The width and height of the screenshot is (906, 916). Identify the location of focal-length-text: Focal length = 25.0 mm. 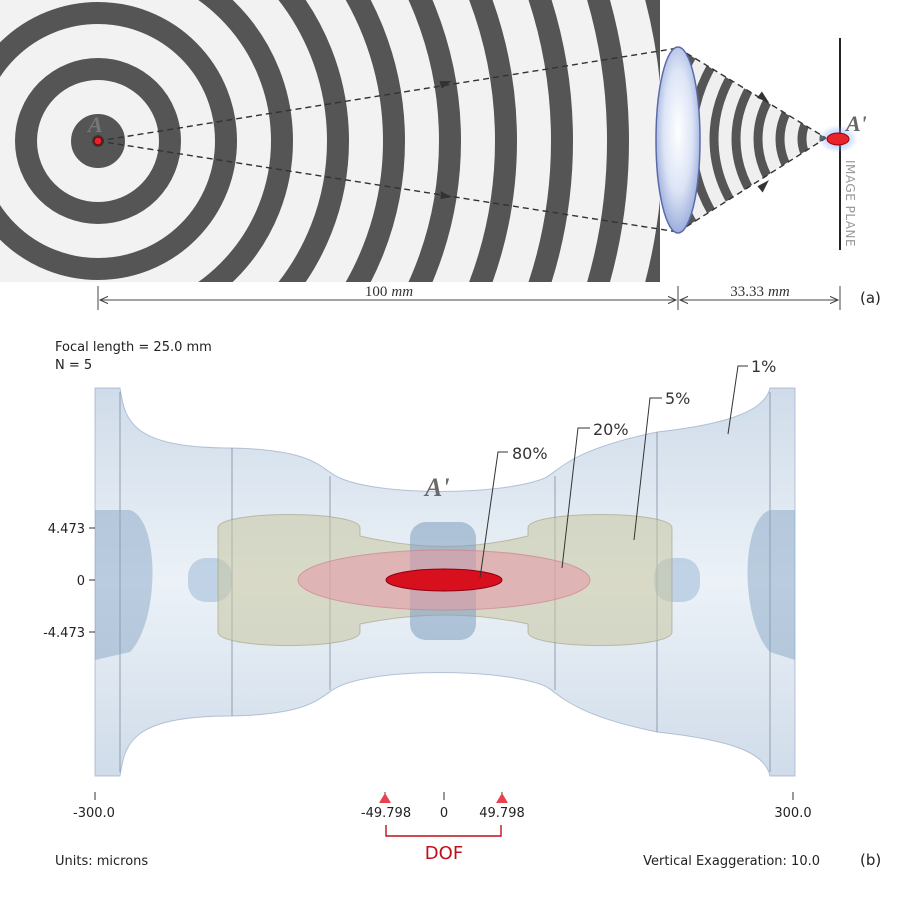
(133, 347).